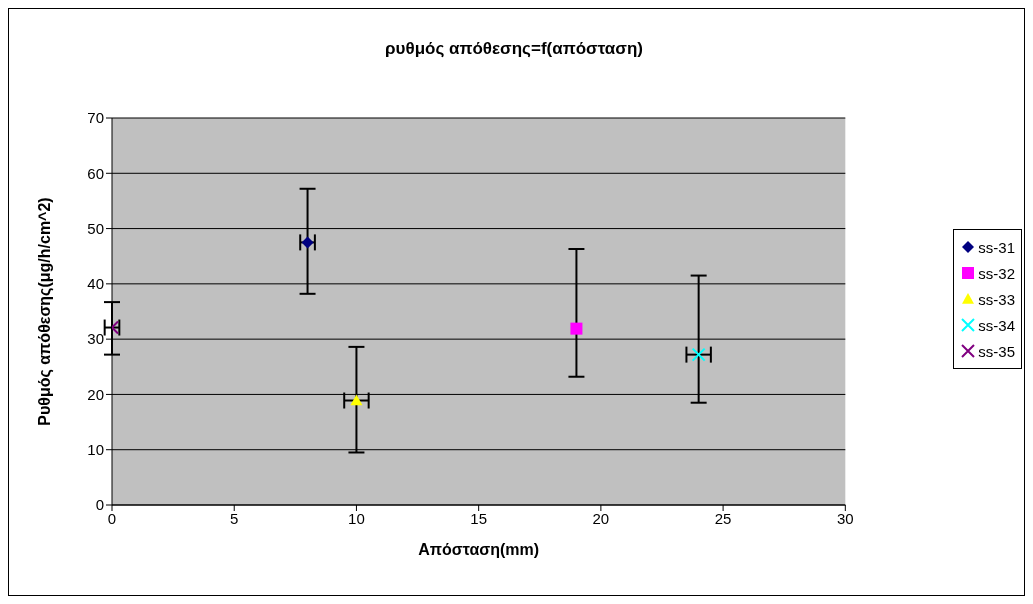 The height and width of the screenshot is (604, 1033). Describe the element at coordinates (845, 518) in the screenshot. I see `x-tick-label: 30` at that location.